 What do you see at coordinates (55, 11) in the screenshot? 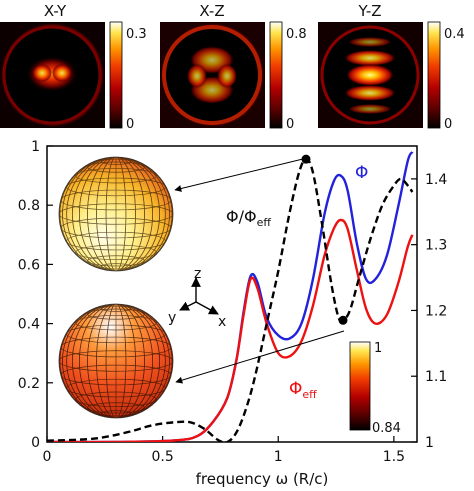
I see `panel-xy-title: X-Y` at bounding box center [55, 11].